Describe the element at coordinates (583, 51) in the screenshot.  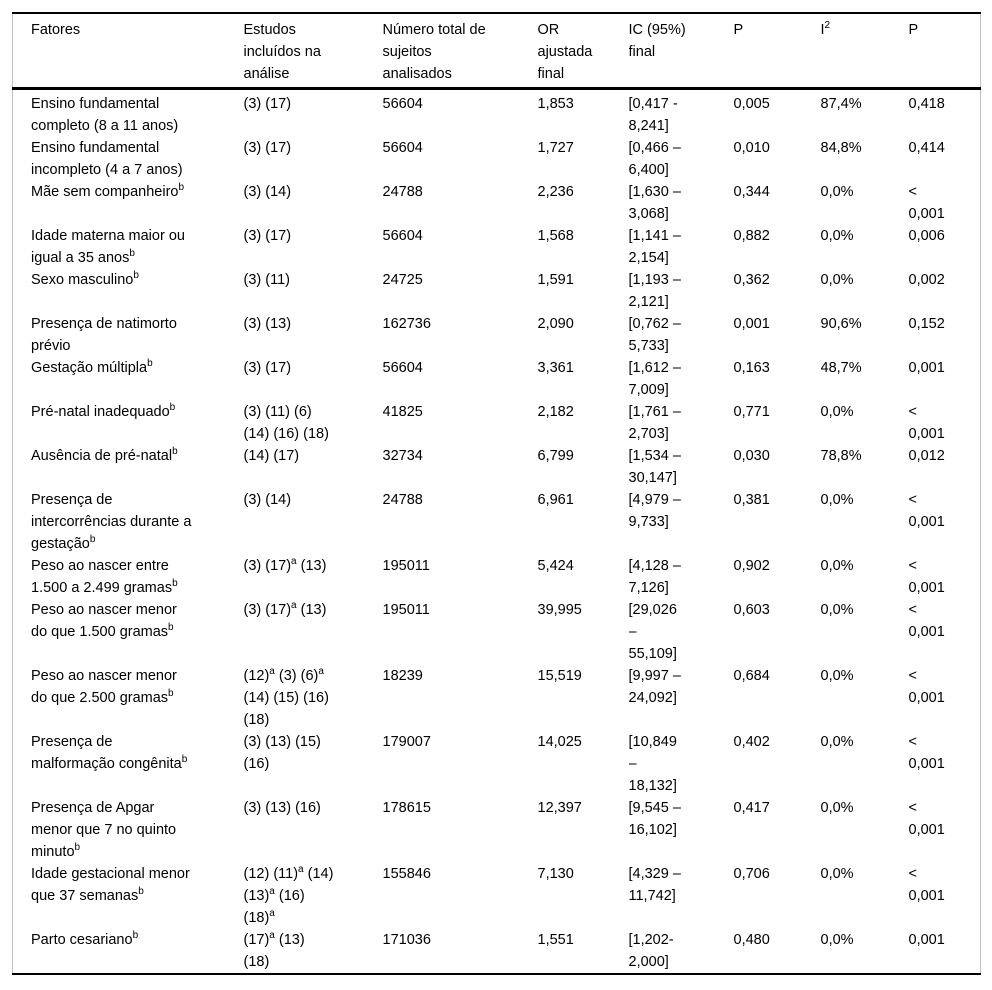
I see `column-header-or: OR ajustada final` at that location.